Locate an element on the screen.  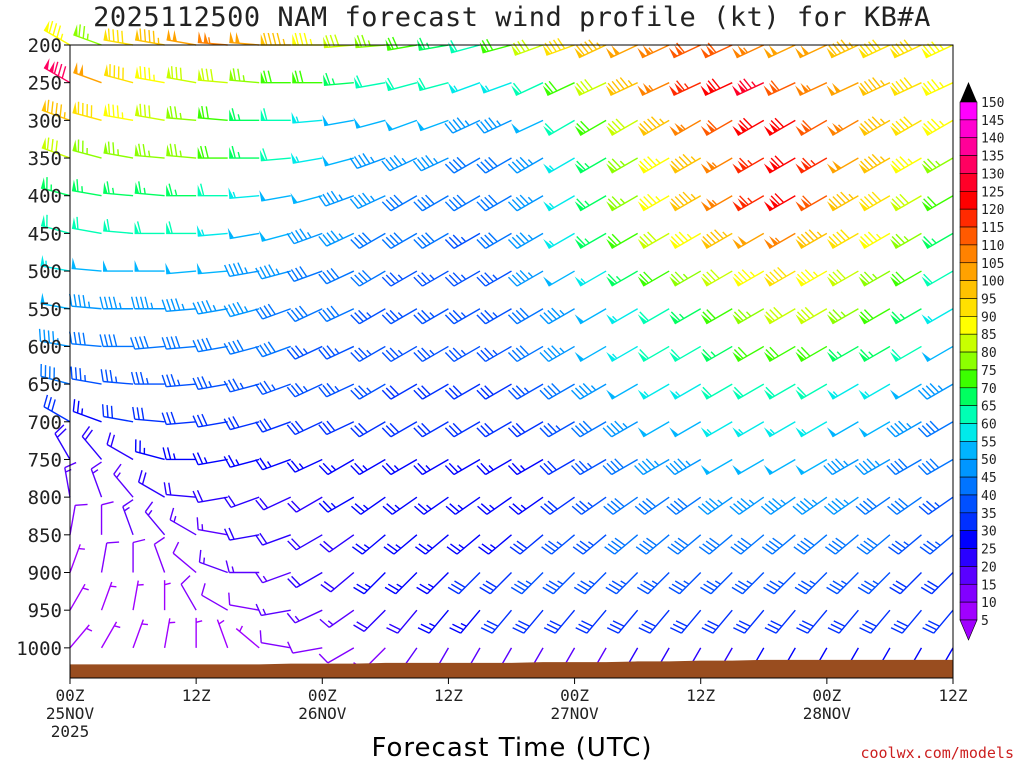
y-tick-label: 600 is located at coordinates (45, 347).